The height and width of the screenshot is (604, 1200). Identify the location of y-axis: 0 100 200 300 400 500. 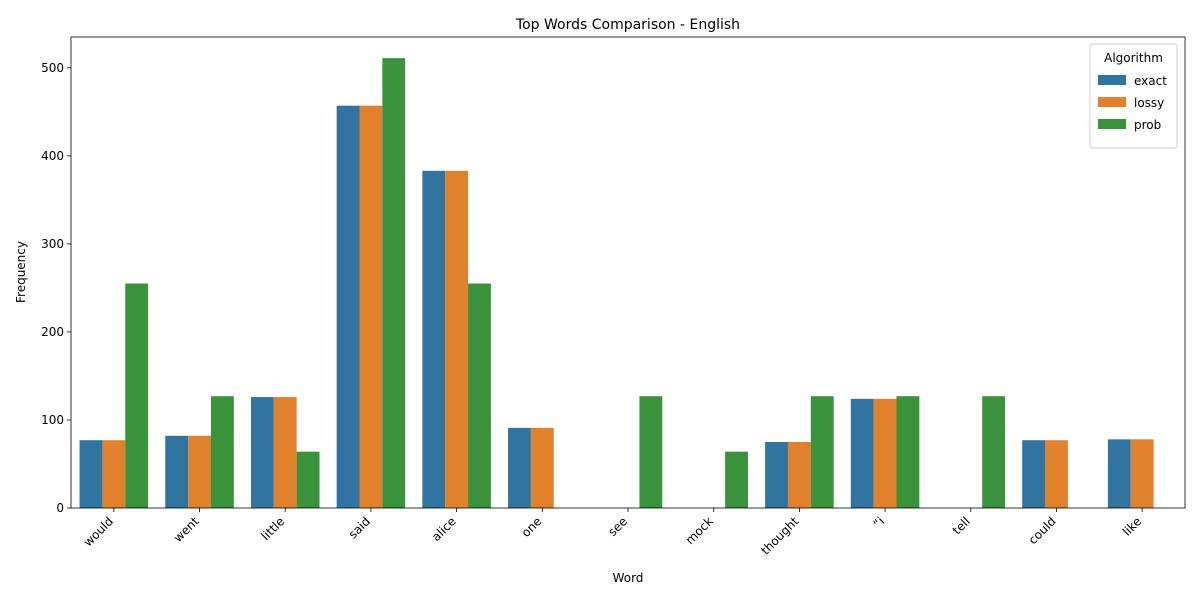
(56, 288).